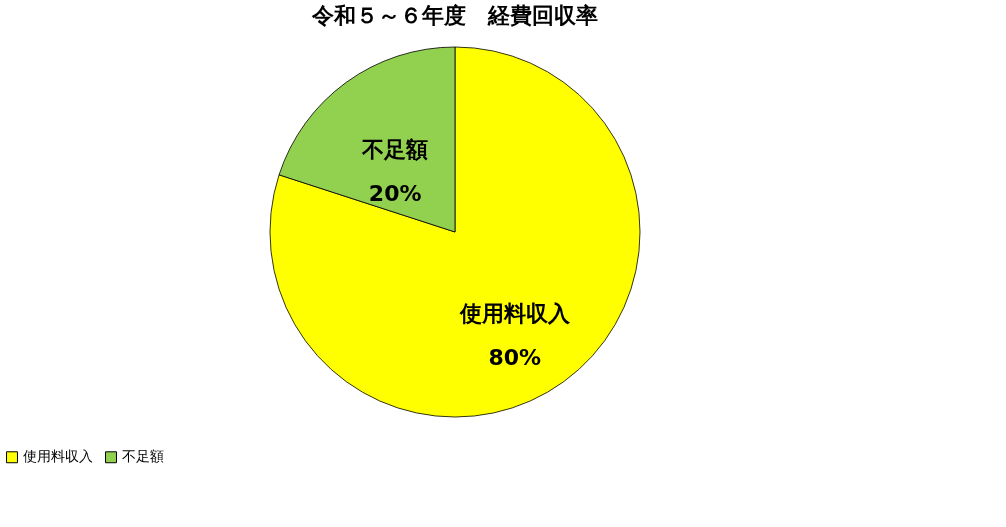  Describe the element at coordinates (143, 456) in the screenshot. I see `legend-label: 不足額` at that location.